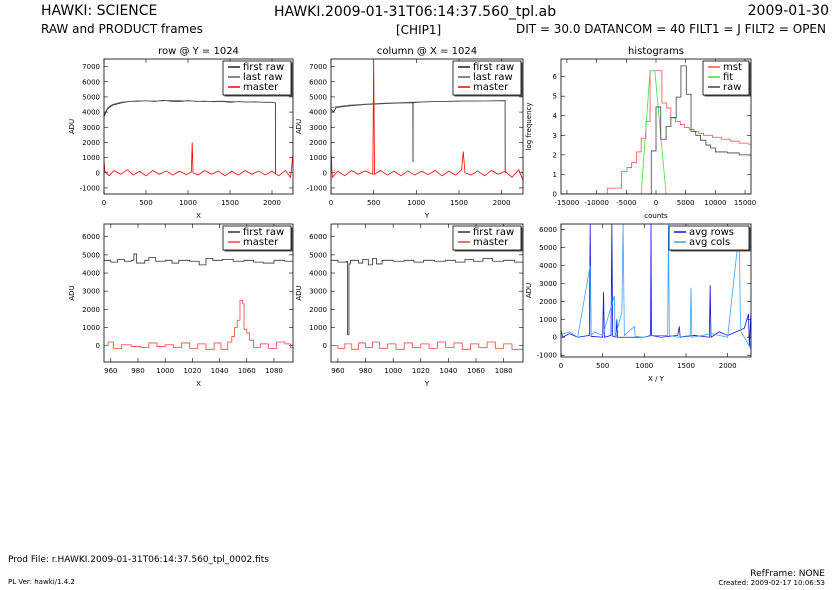 The height and width of the screenshot is (590, 835). I want to click on x-axis-label: X / Y, so click(656, 379).